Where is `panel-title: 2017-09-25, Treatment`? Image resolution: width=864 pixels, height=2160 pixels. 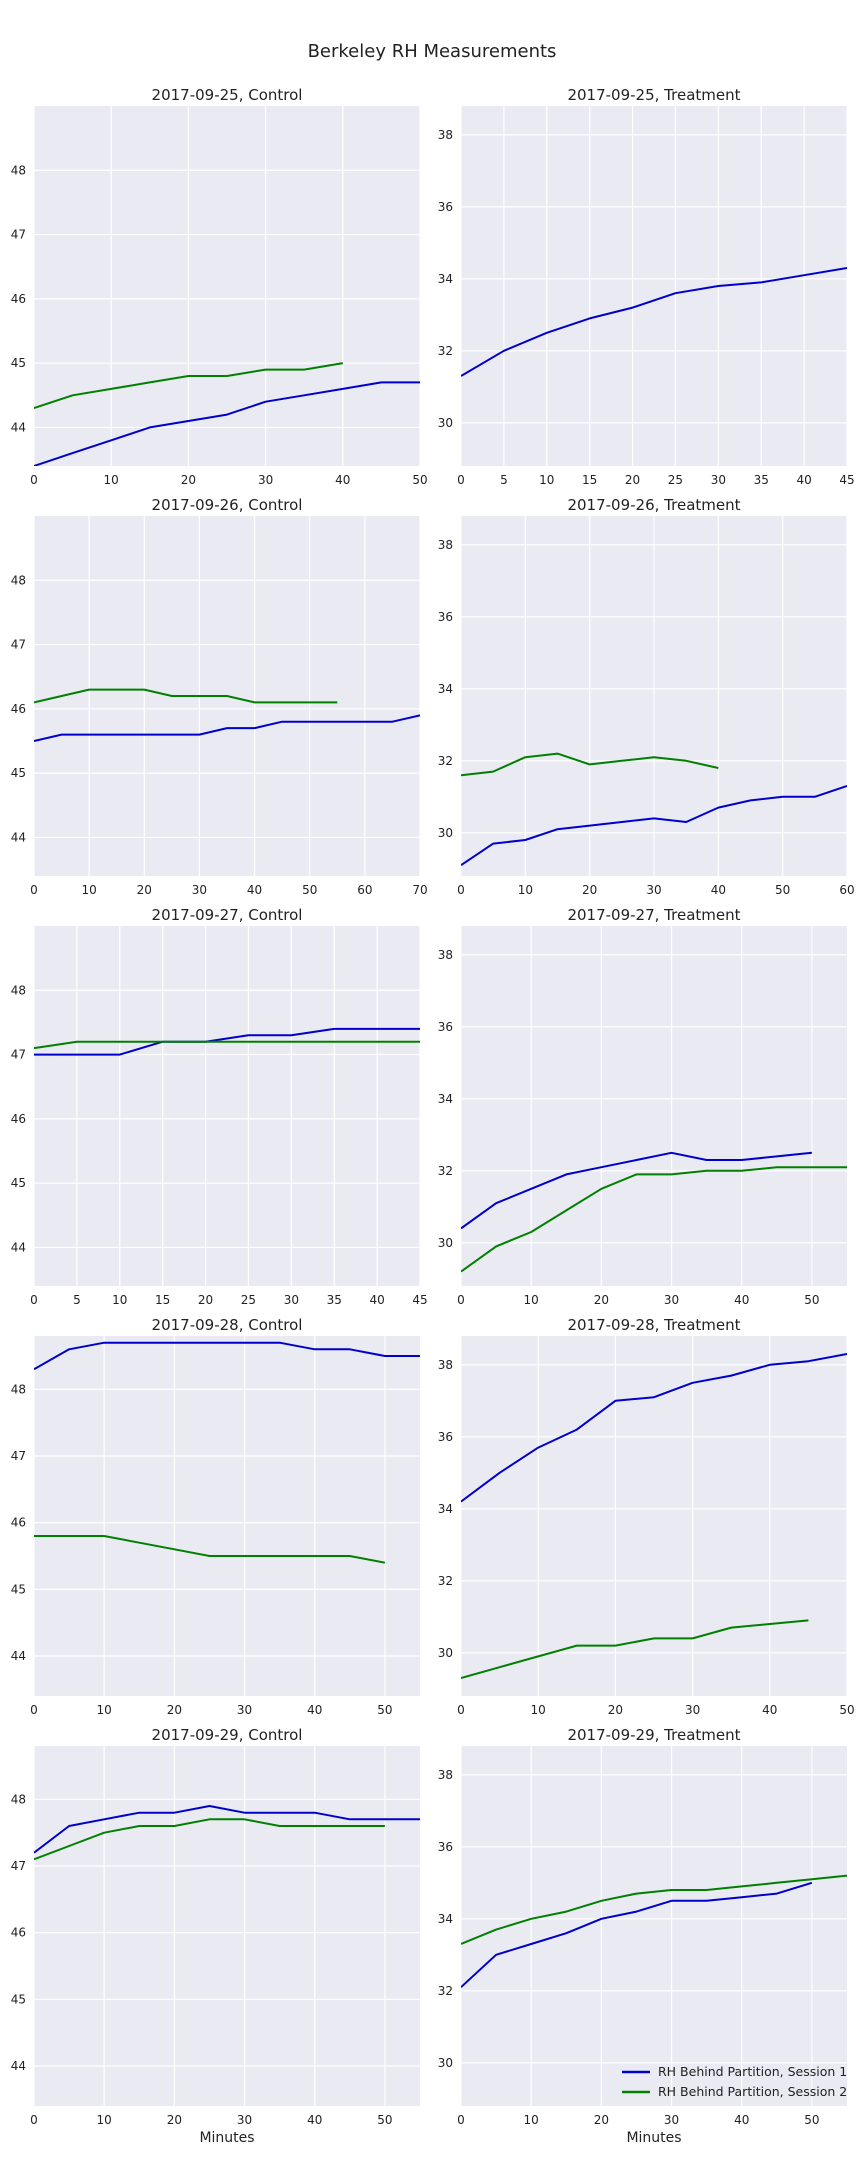 panel-title: 2017-09-25, Treatment is located at coordinates (653, 95).